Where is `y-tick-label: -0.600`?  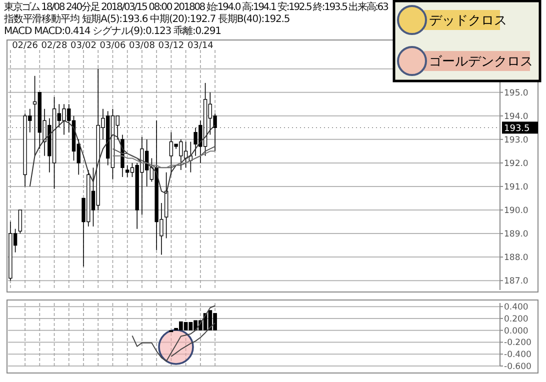
y-tick-label: -0.600 is located at coordinates (518, 367).